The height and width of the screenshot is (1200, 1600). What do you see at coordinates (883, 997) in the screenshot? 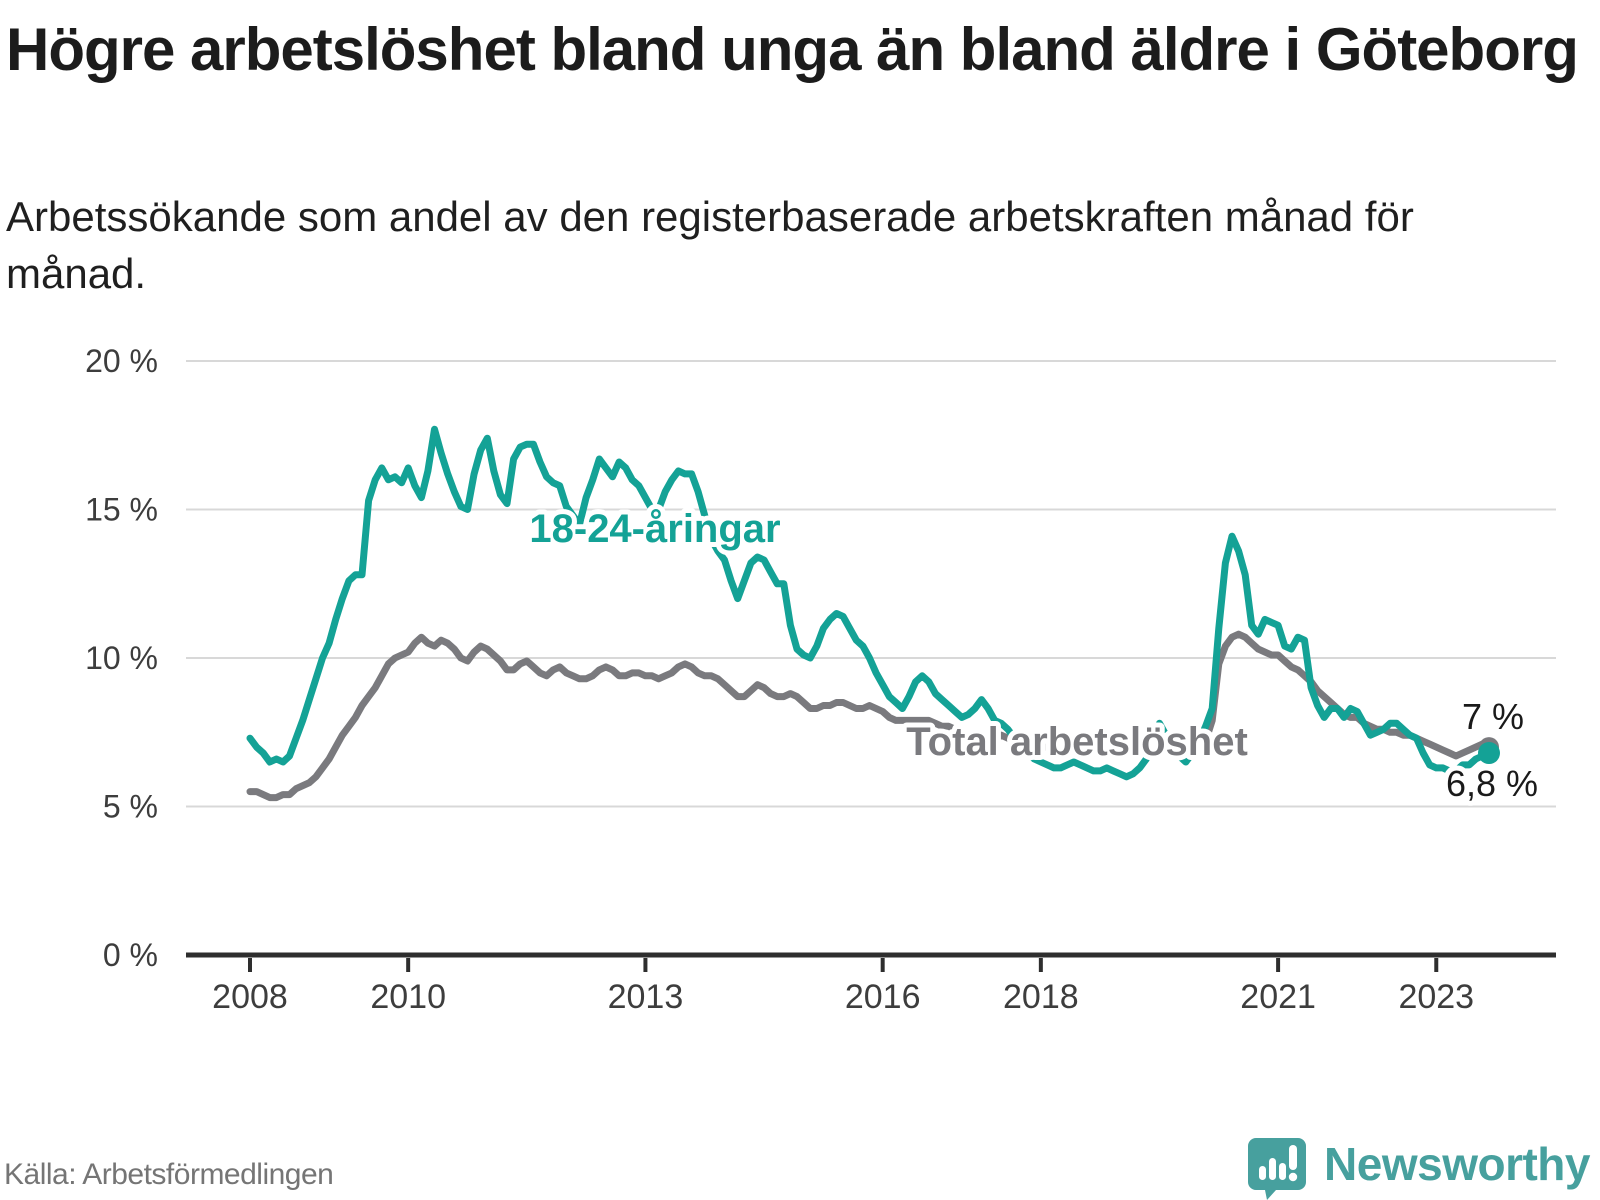
I see `x-axis-label-2016: 2016` at bounding box center [883, 997].